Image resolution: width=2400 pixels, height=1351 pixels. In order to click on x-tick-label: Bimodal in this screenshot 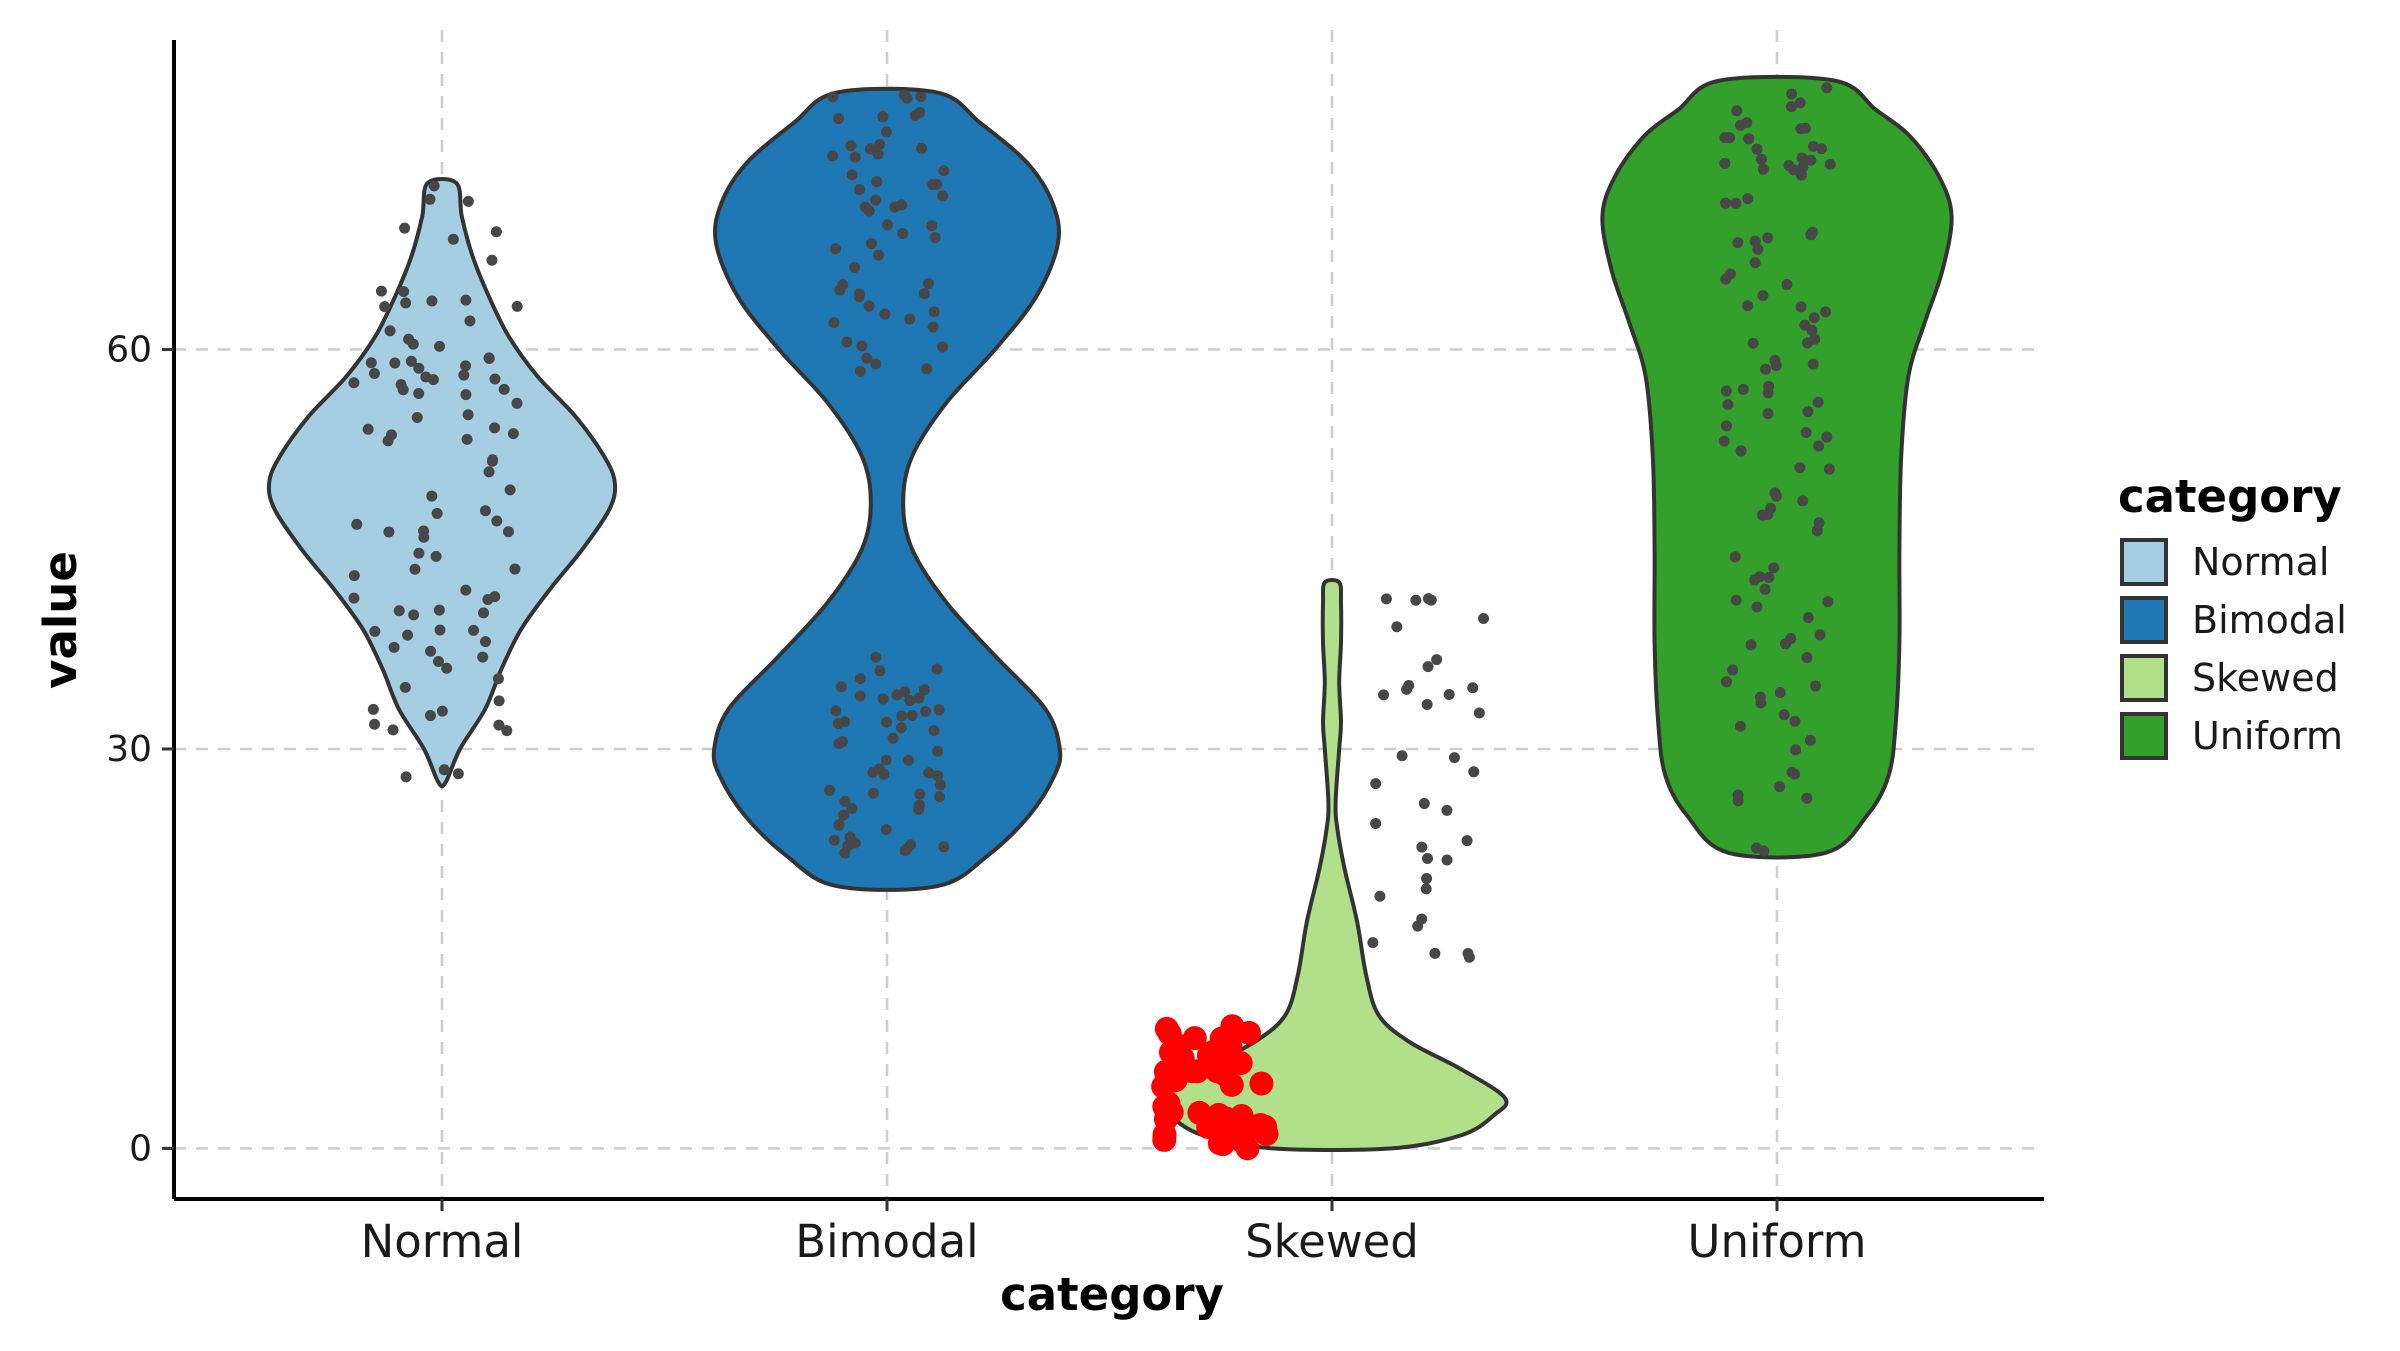, I will do `click(886, 1241)`.